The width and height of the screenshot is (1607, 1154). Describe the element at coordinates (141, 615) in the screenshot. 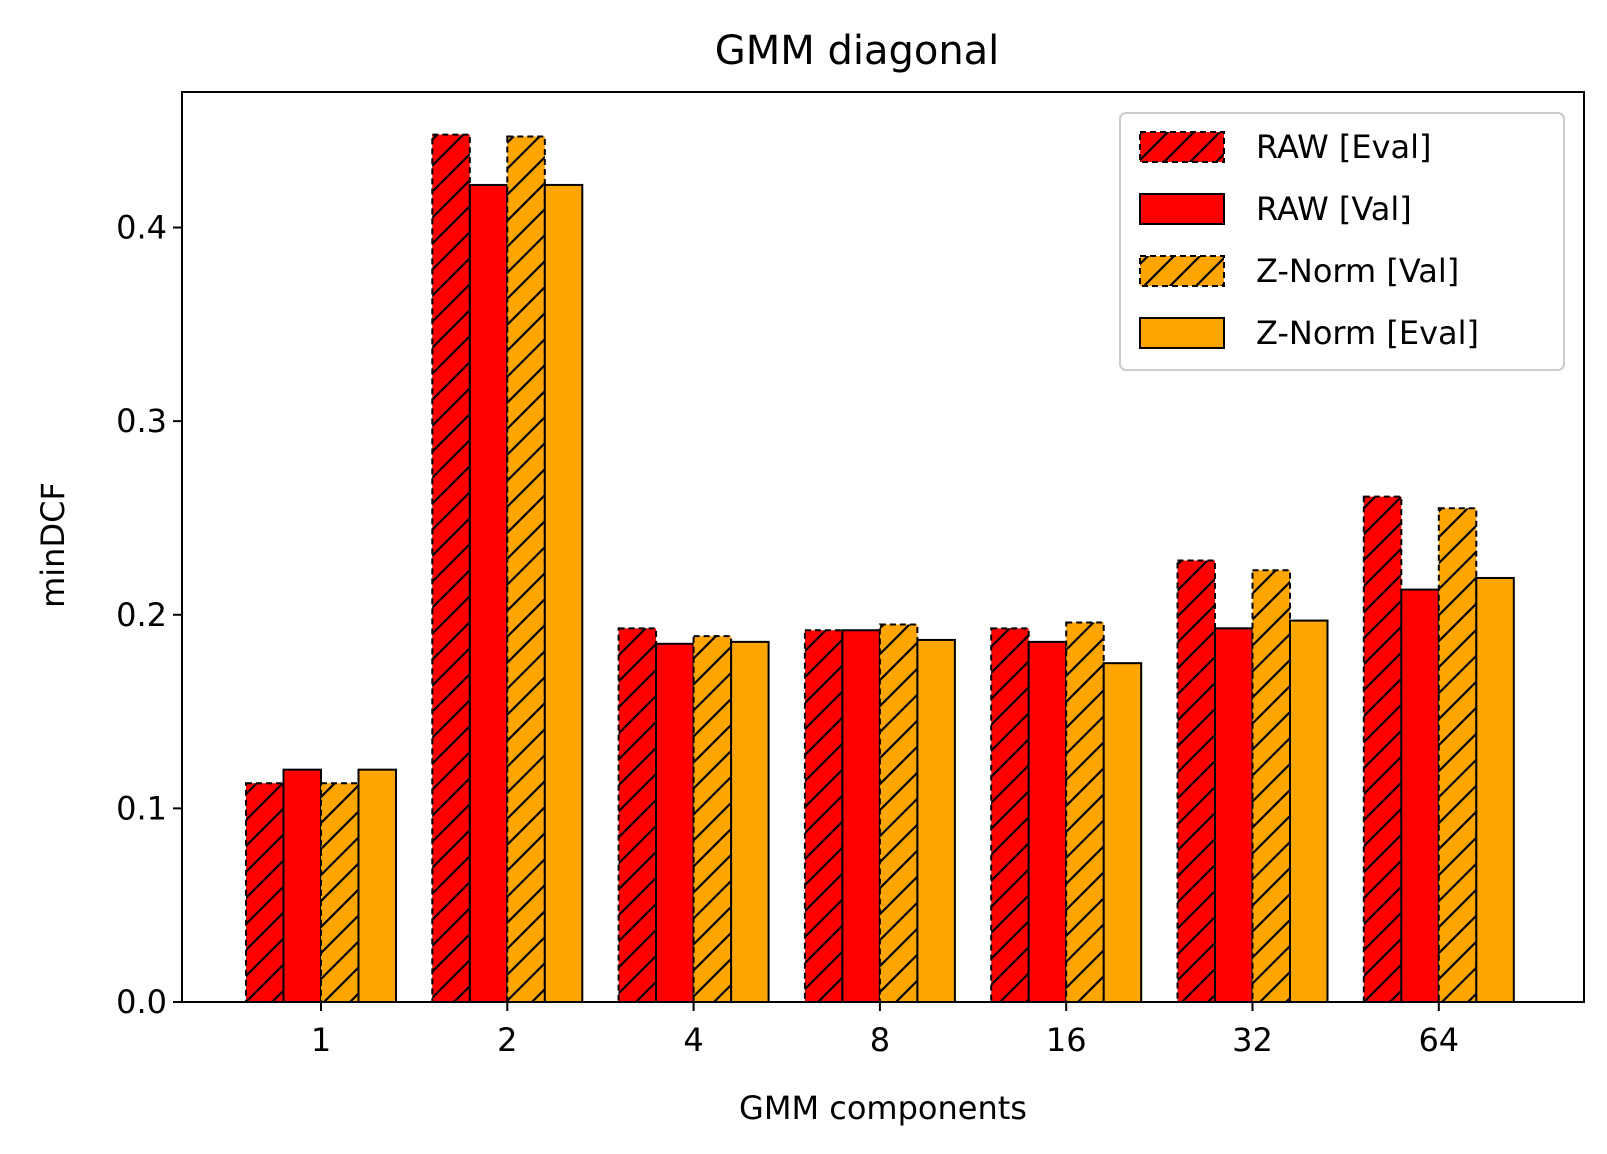

I see `y-tick-label: 0.2` at that location.